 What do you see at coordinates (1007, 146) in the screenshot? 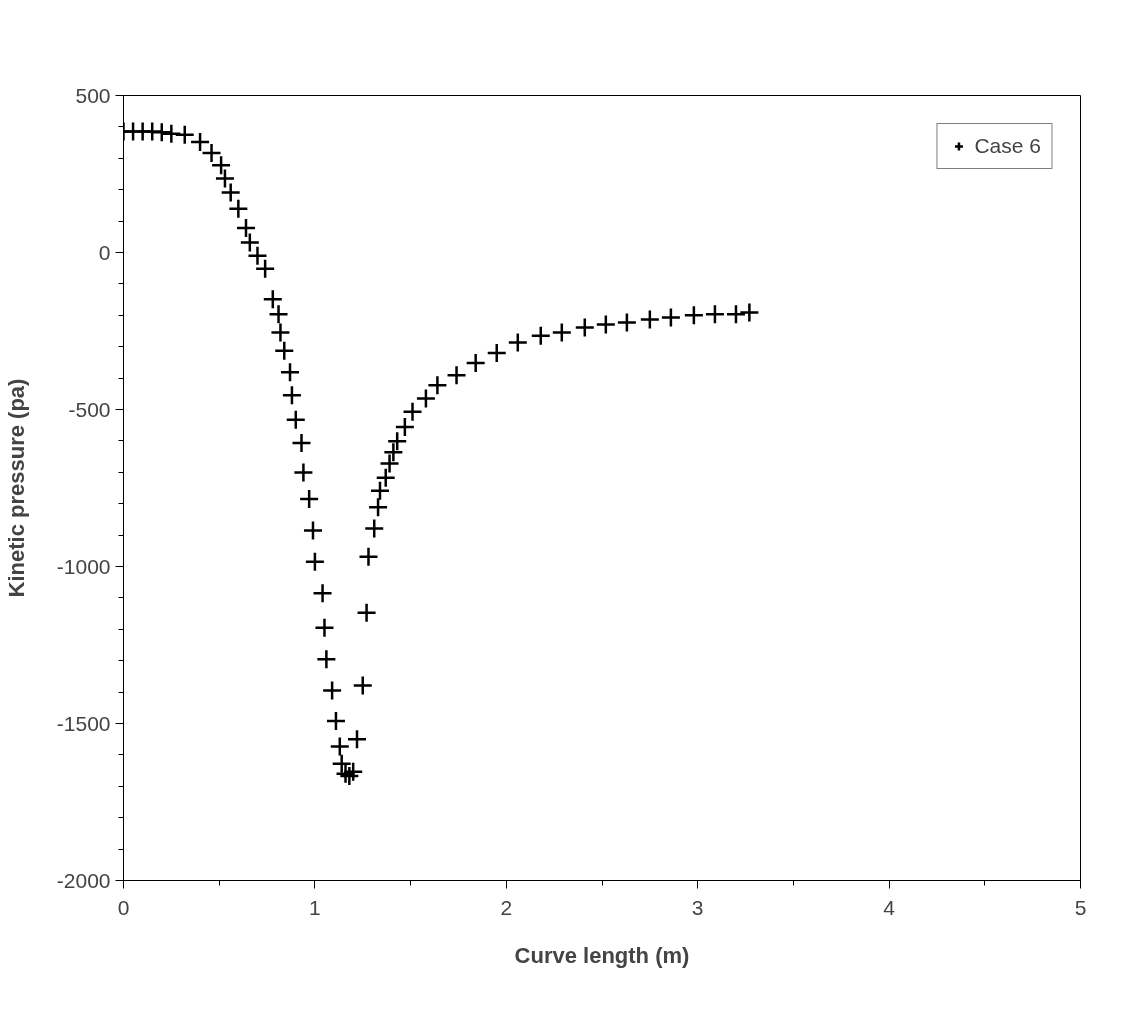
I see `legend-label: Case 6` at bounding box center [1007, 146].